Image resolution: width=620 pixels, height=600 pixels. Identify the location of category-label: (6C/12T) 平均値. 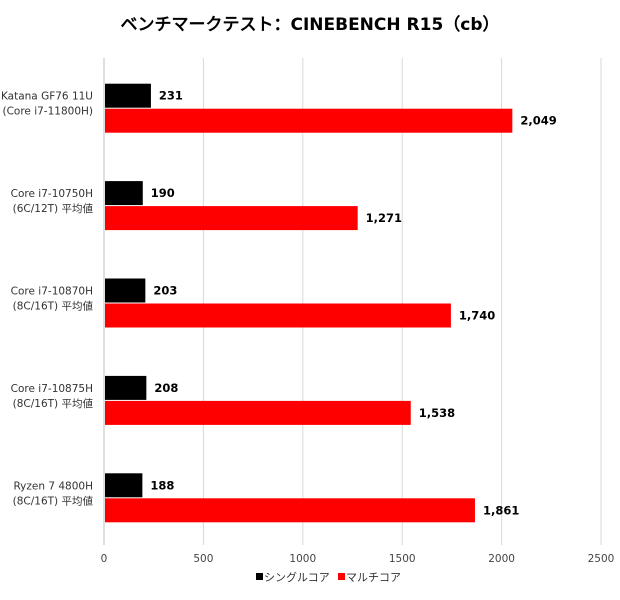
(53, 208).